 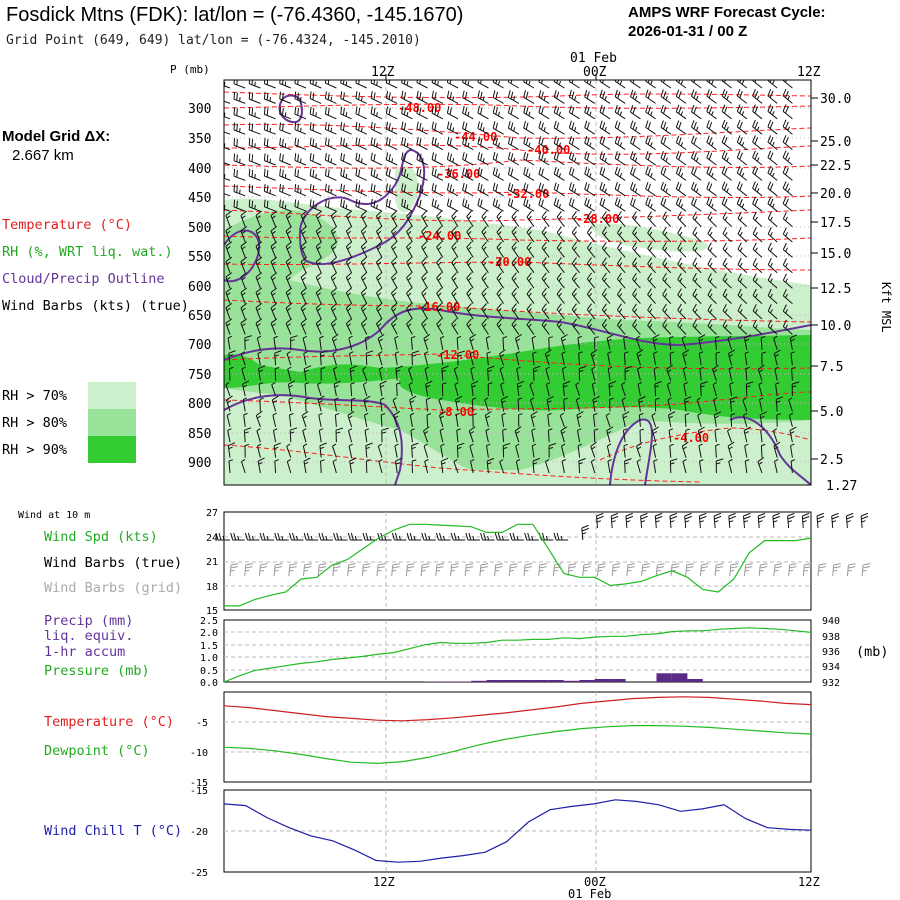 I want to click on grid-dx-label: Model Grid ΔX:, so click(x=56, y=136).